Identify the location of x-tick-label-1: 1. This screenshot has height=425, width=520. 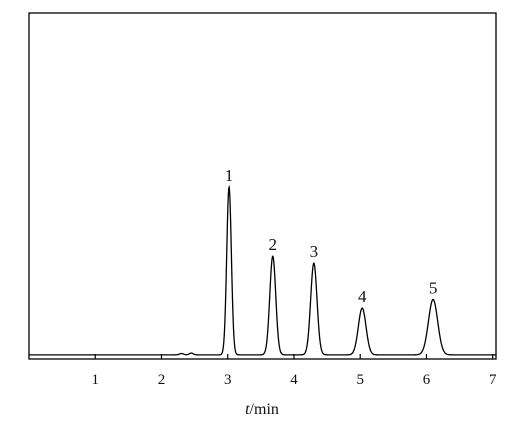
(95, 380).